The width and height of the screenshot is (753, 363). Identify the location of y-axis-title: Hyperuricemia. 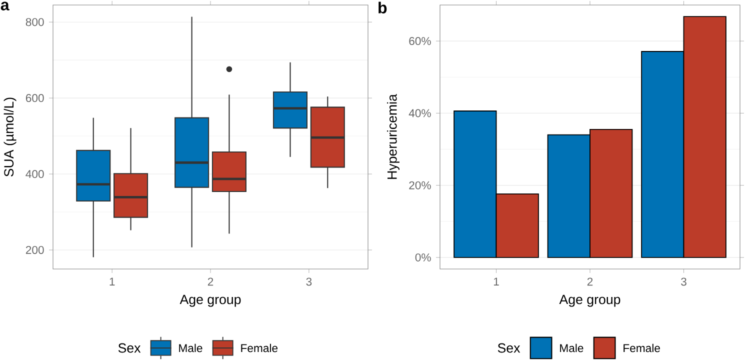
(393, 136).